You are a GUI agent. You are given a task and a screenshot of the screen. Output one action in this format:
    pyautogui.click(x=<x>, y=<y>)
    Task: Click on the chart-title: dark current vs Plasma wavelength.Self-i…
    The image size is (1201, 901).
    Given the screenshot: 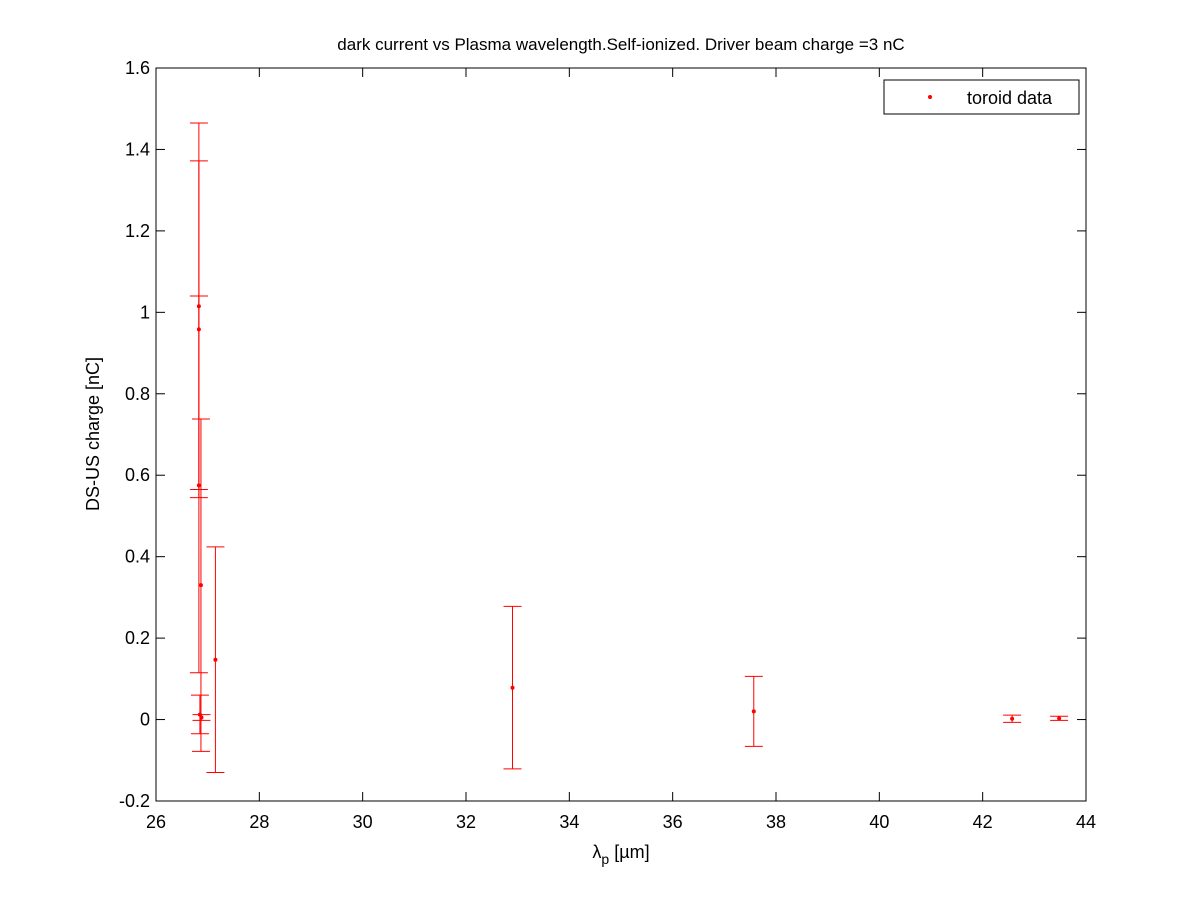 What is the action you would take?
    pyautogui.click(x=620, y=44)
    